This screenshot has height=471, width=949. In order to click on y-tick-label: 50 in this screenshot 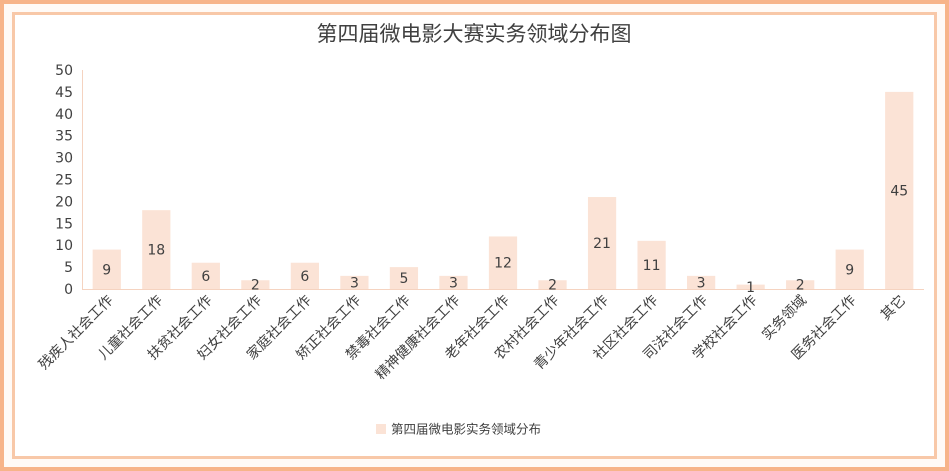, I will do `click(64, 71)`.